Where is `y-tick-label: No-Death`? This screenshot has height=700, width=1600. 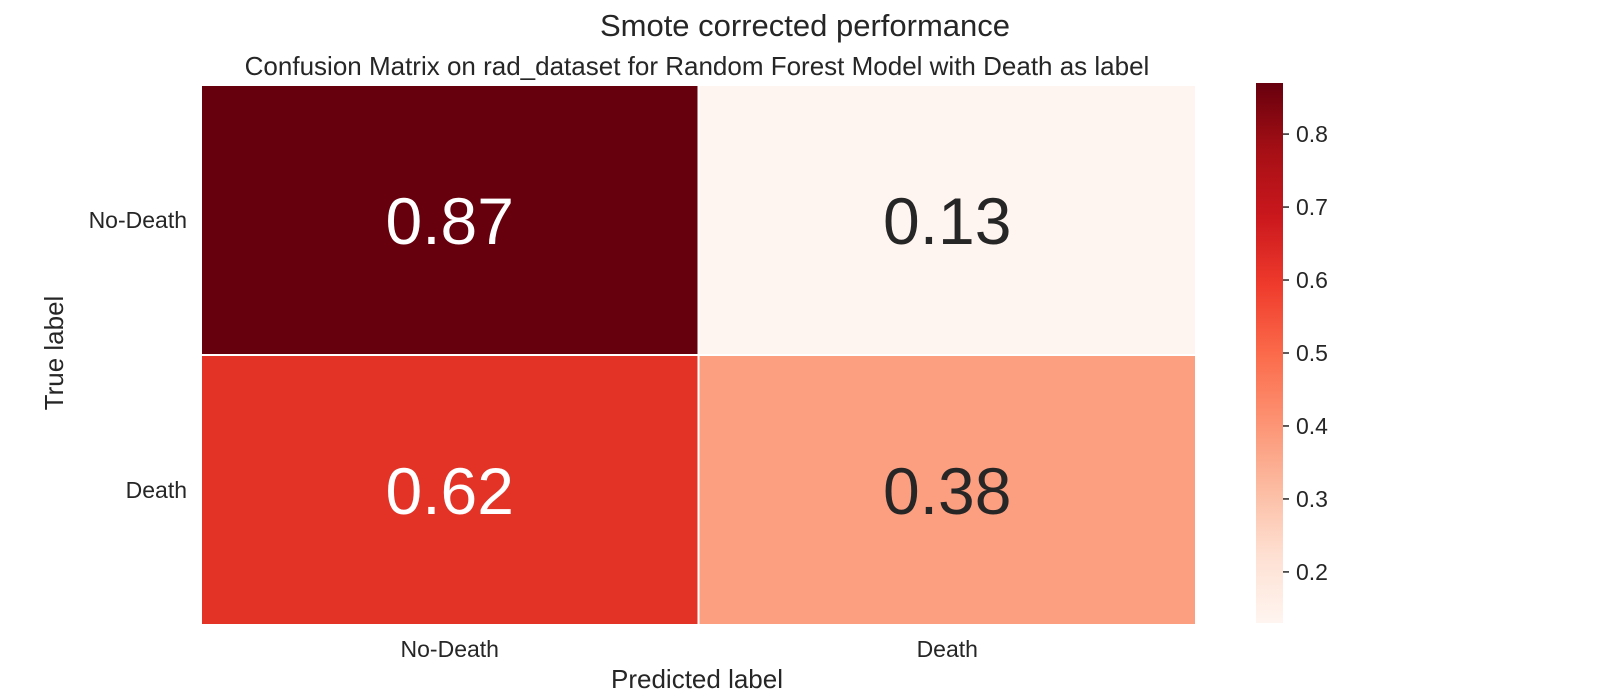
y-tick-label: No-Death is located at coordinates (138, 220).